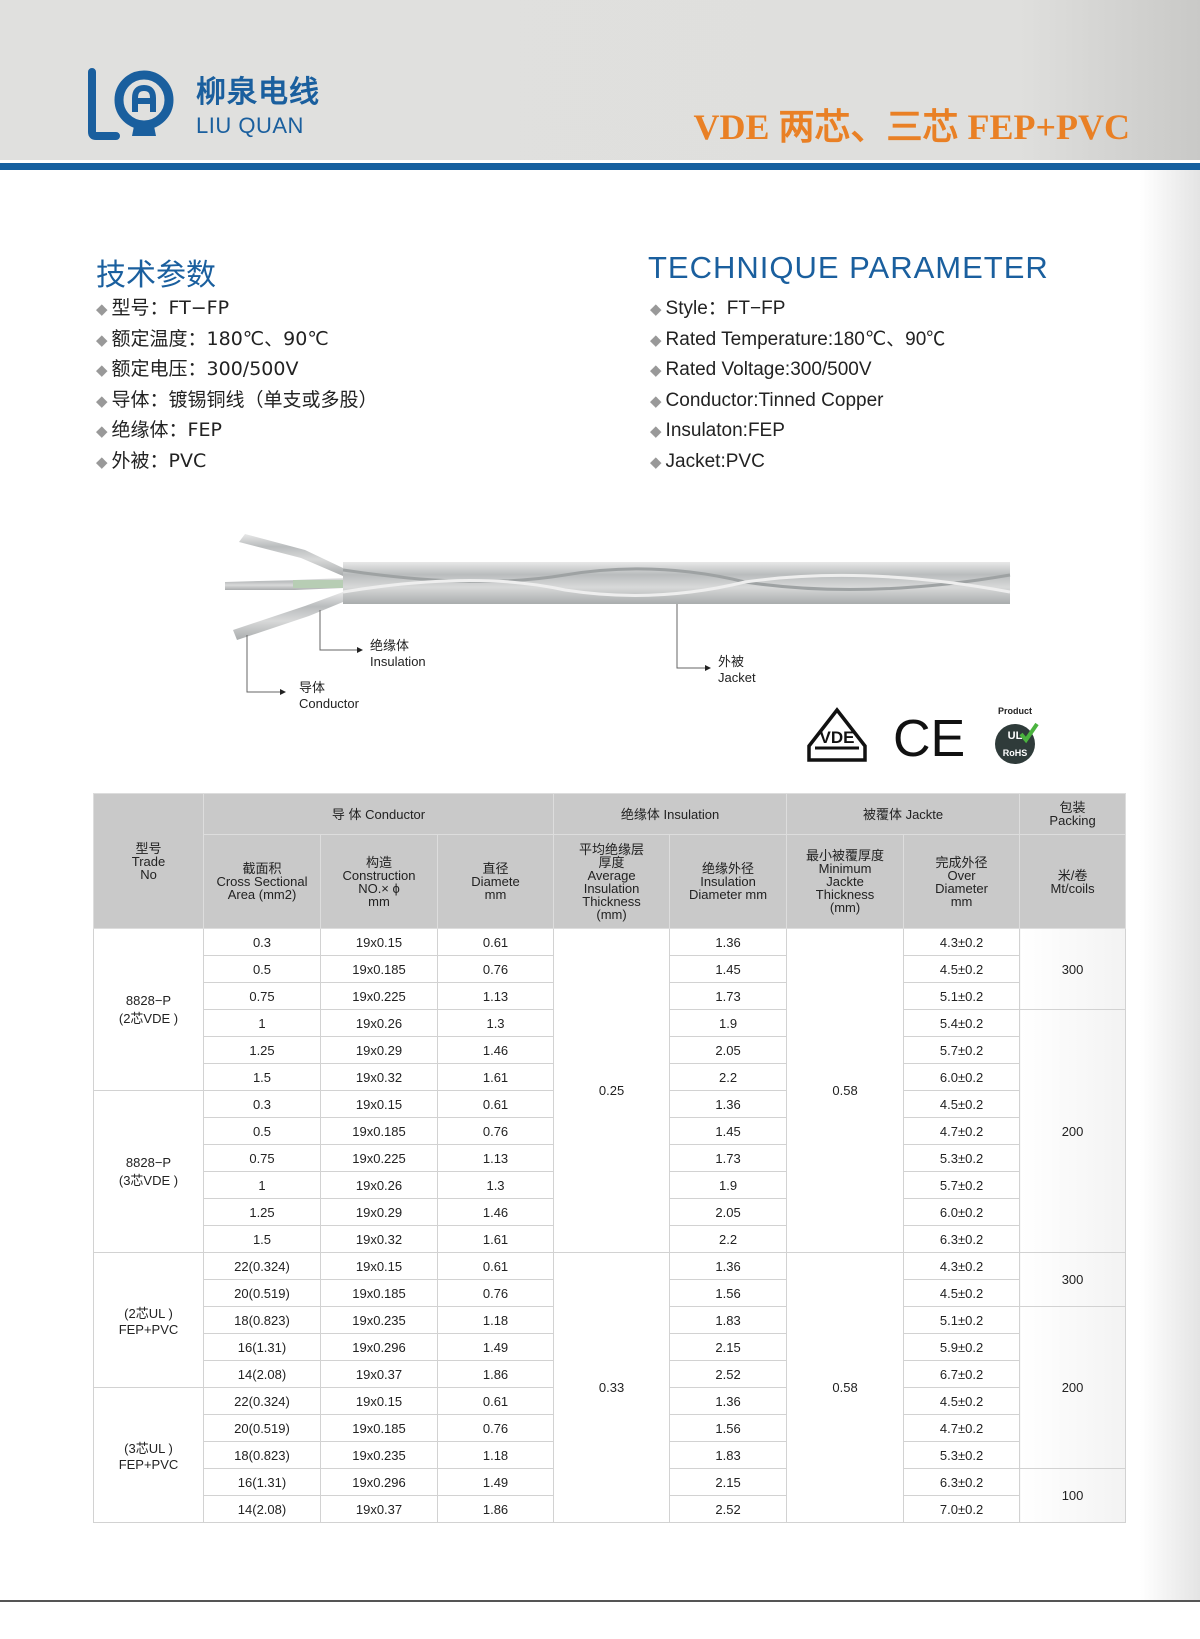 The image size is (1200, 1639). What do you see at coordinates (220, 338) in the screenshot?
I see `spec-item-text: 额定温度：180℃、90℃` at bounding box center [220, 338].